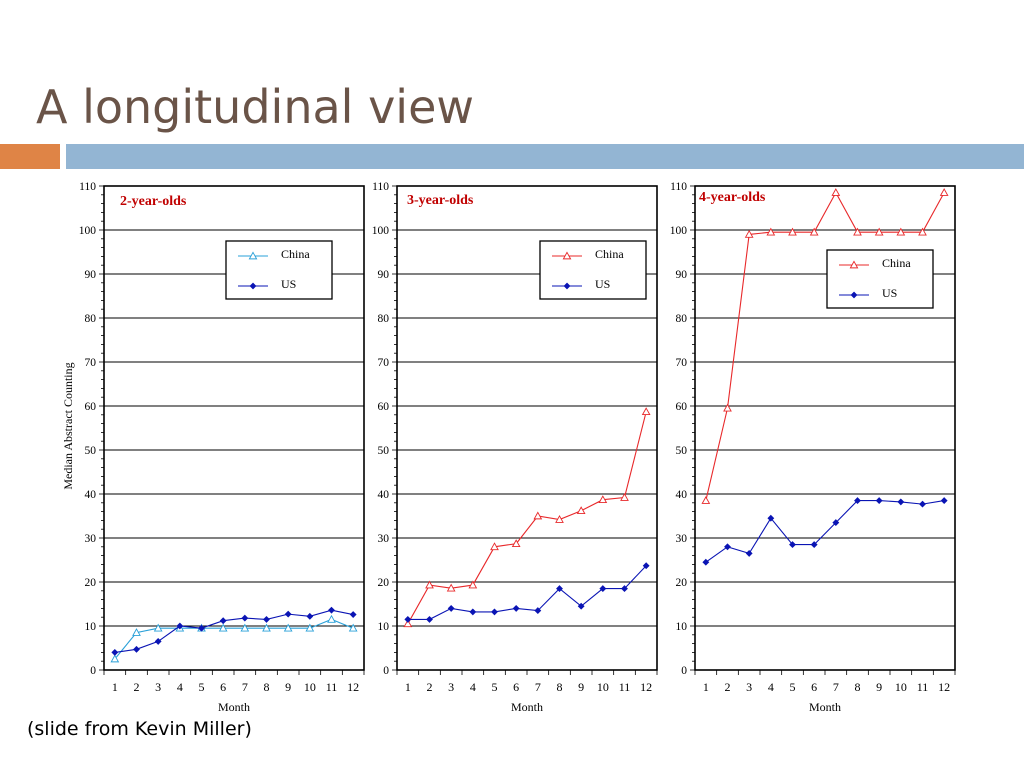  I want to click on y-tick-label: 80, so click(384, 319).